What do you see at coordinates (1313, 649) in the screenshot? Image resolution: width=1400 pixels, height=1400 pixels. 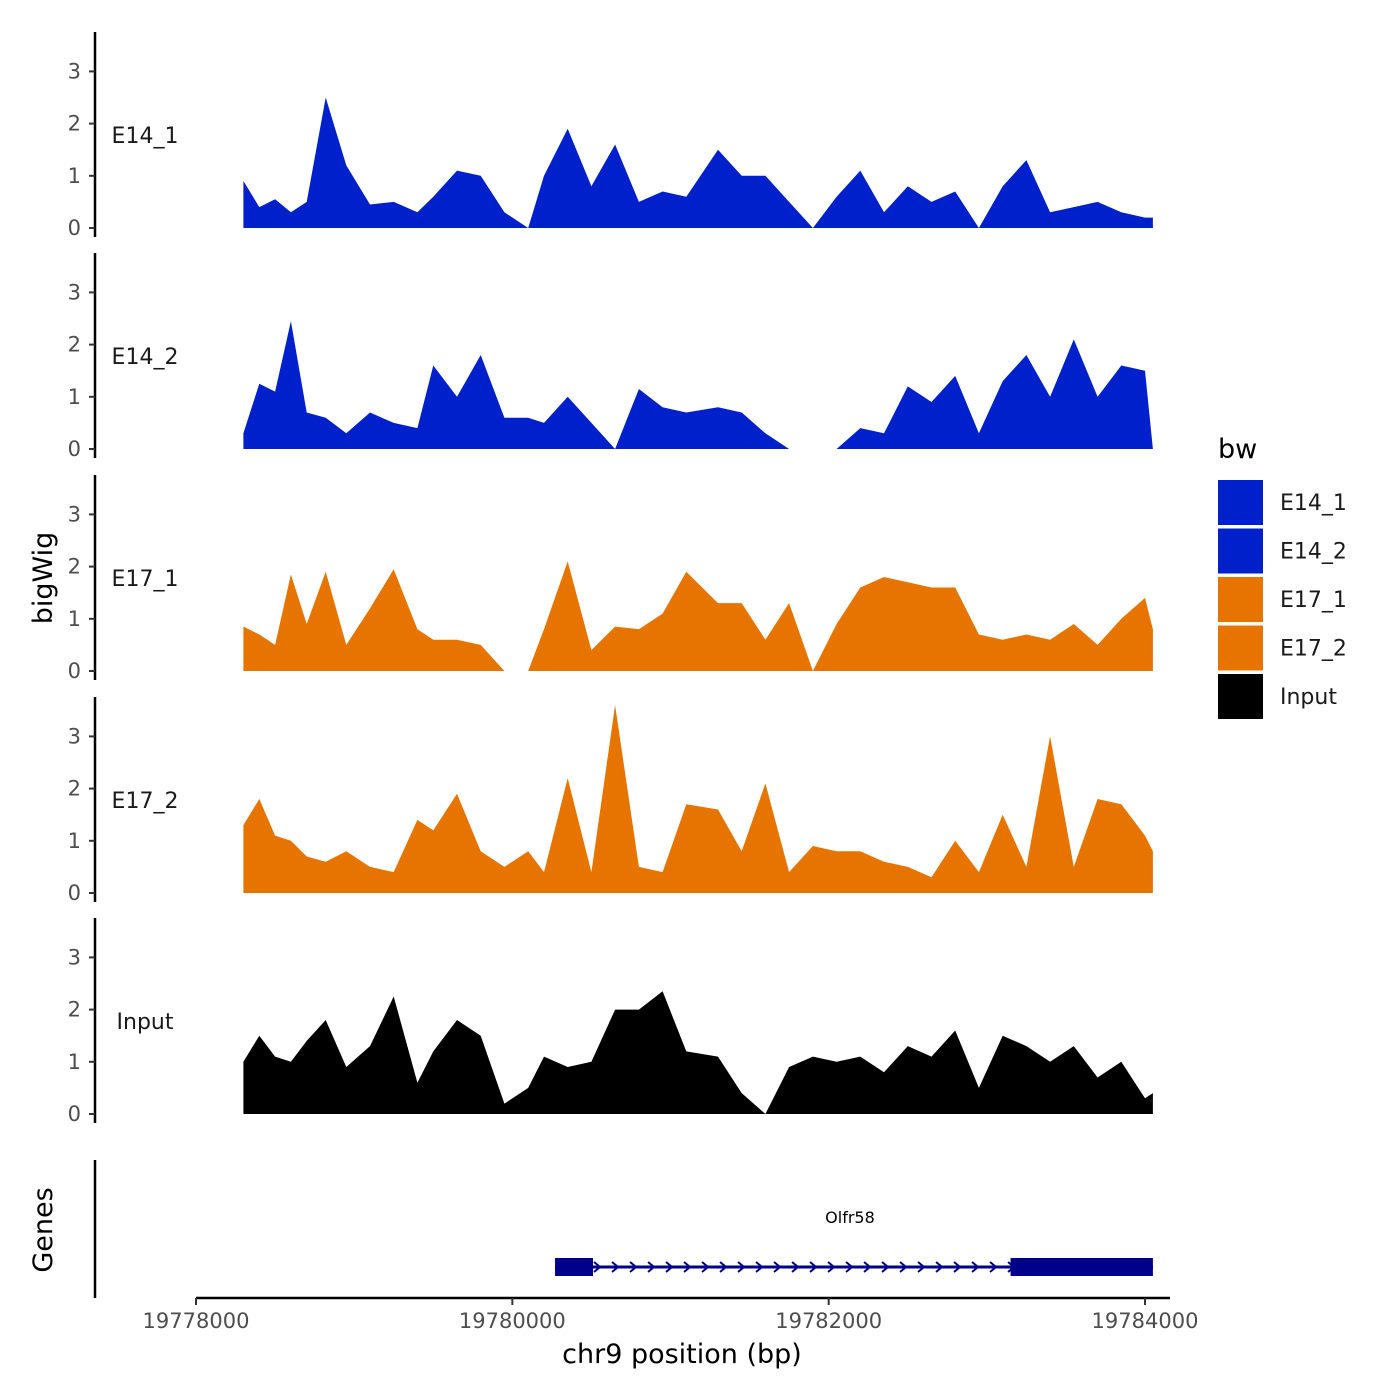 I see `legend-label-e17-2: E17_2` at bounding box center [1313, 649].